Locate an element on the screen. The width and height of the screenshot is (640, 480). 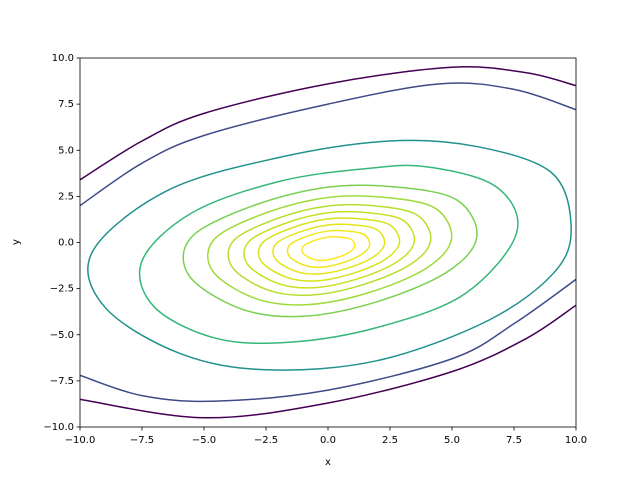
x-tick-label: −10.0 is located at coordinates (80, 440).